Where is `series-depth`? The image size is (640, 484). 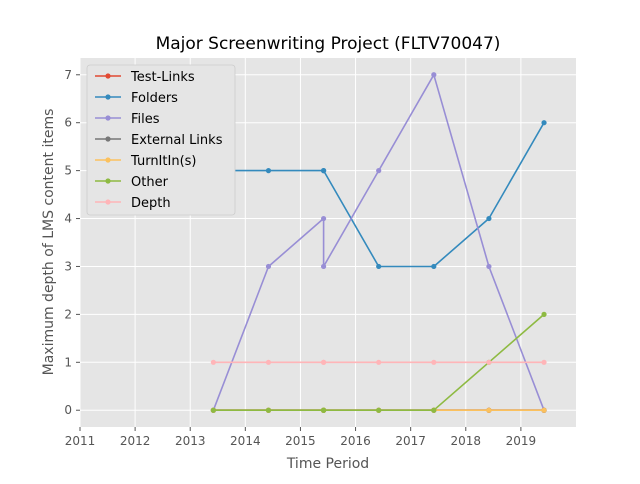 series-depth is located at coordinates (378, 362).